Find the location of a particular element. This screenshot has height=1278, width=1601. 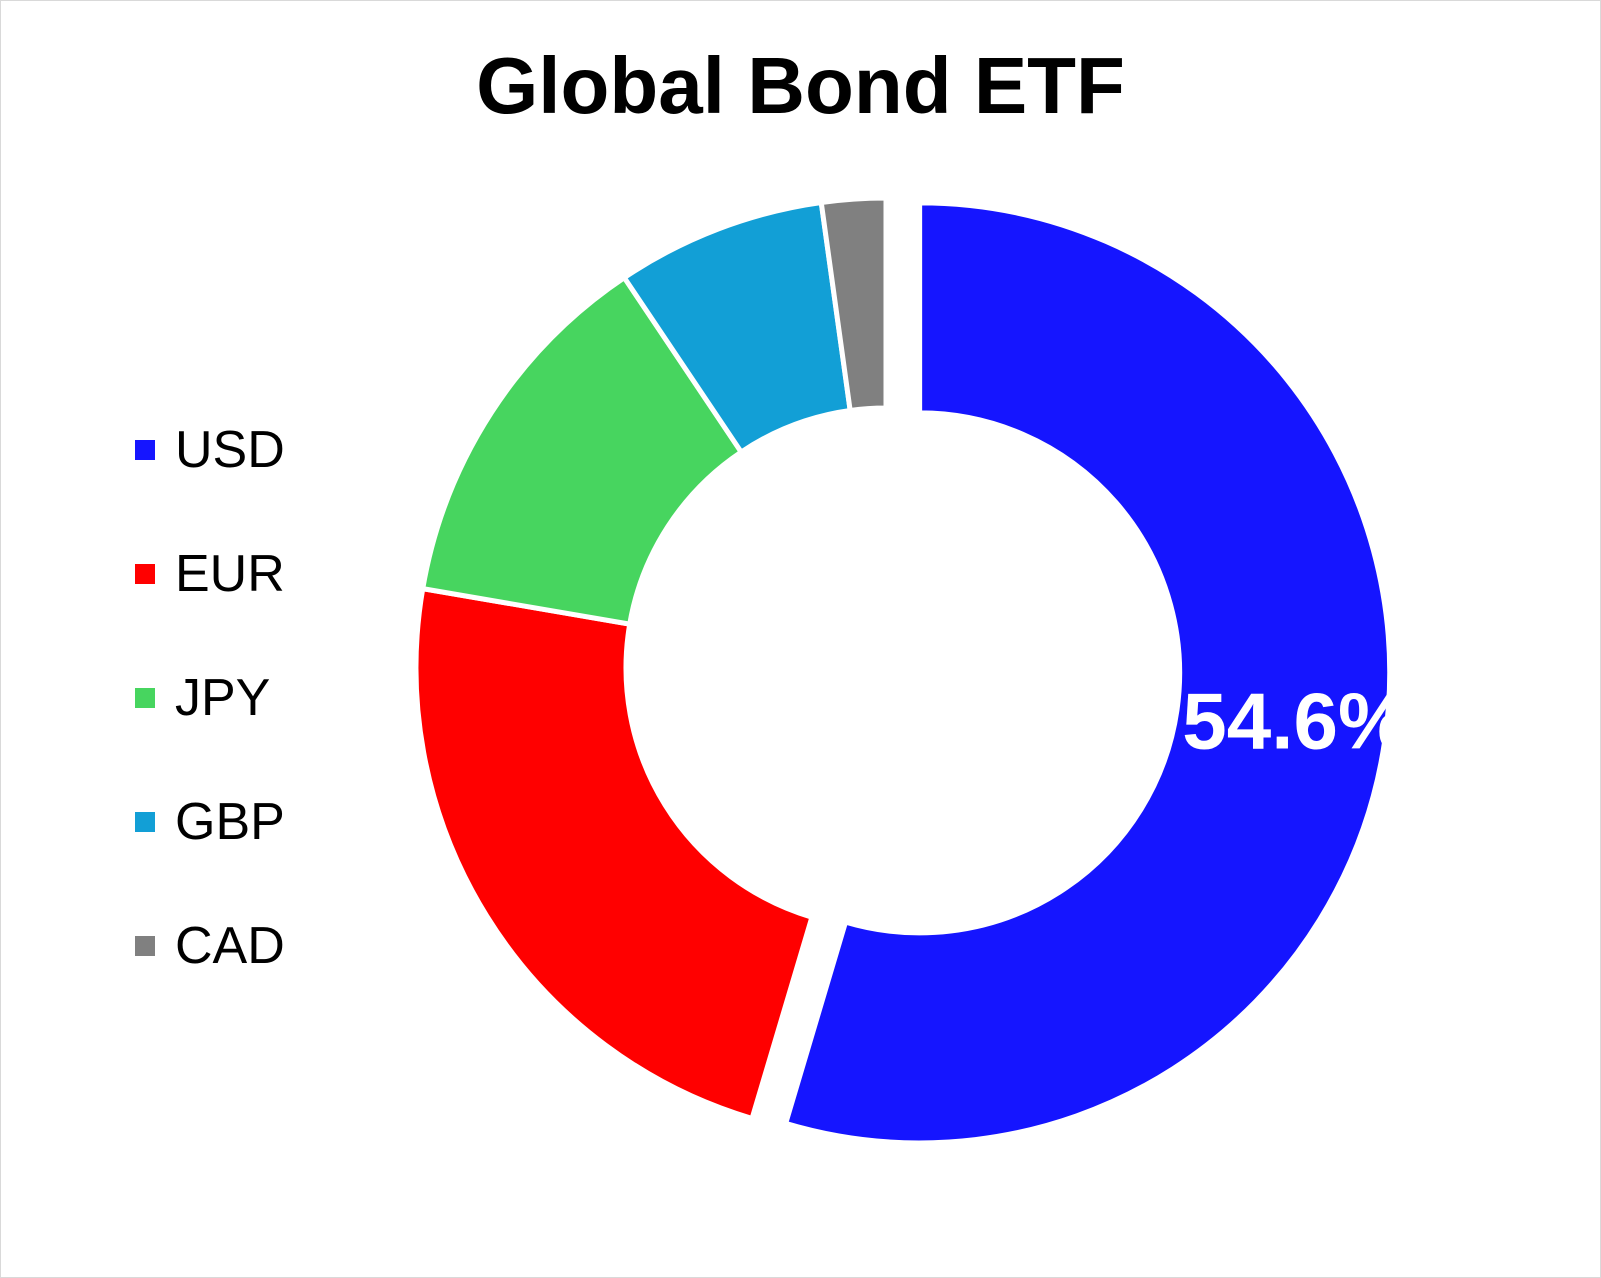

legend-item-jpy: JPY is located at coordinates (245, 698).